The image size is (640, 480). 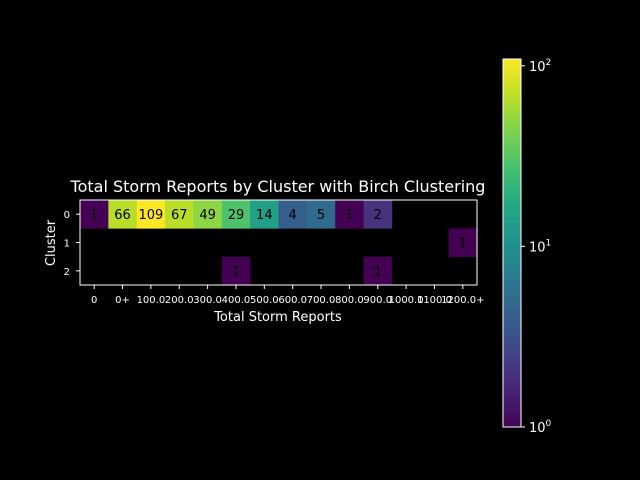 What do you see at coordinates (540, 66) in the screenshot?
I see `colorbar-tick-label: 10²` at bounding box center [540, 66].